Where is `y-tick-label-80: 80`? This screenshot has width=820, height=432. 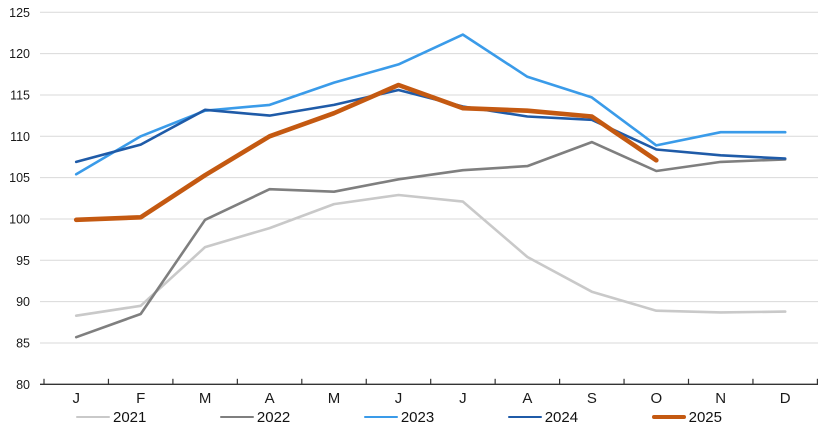
y-tick-label-80: 80 is located at coordinates (23, 385).